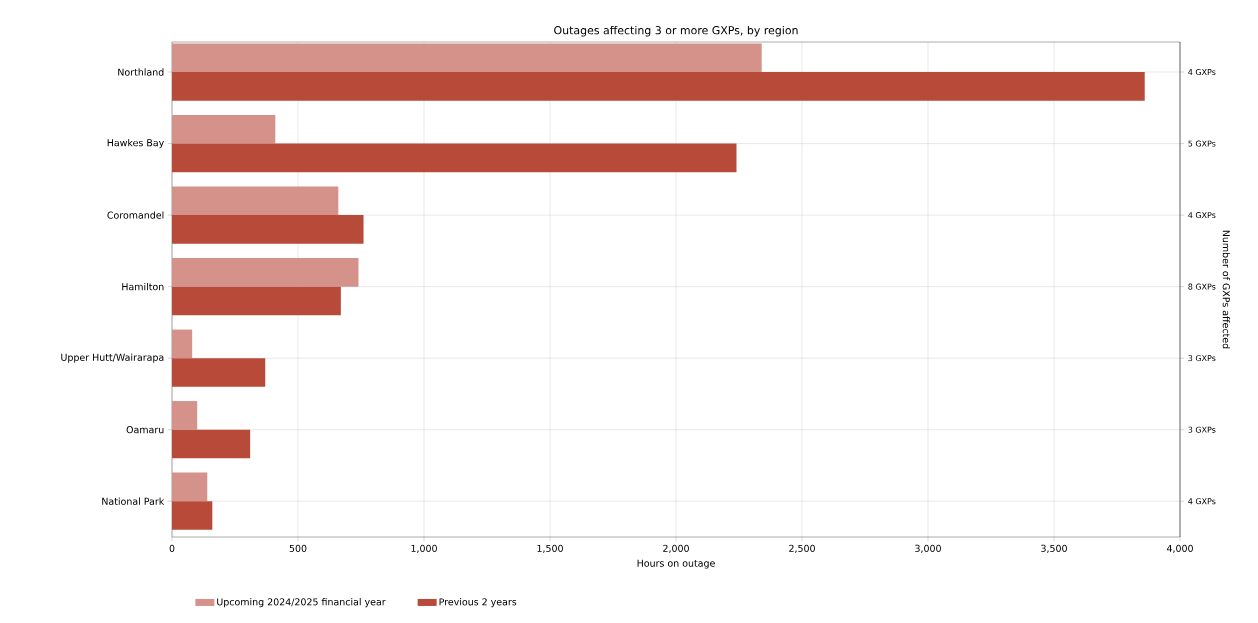  What do you see at coordinates (802, 548) in the screenshot?
I see `x-tick-label: 2,500` at bounding box center [802, 548].